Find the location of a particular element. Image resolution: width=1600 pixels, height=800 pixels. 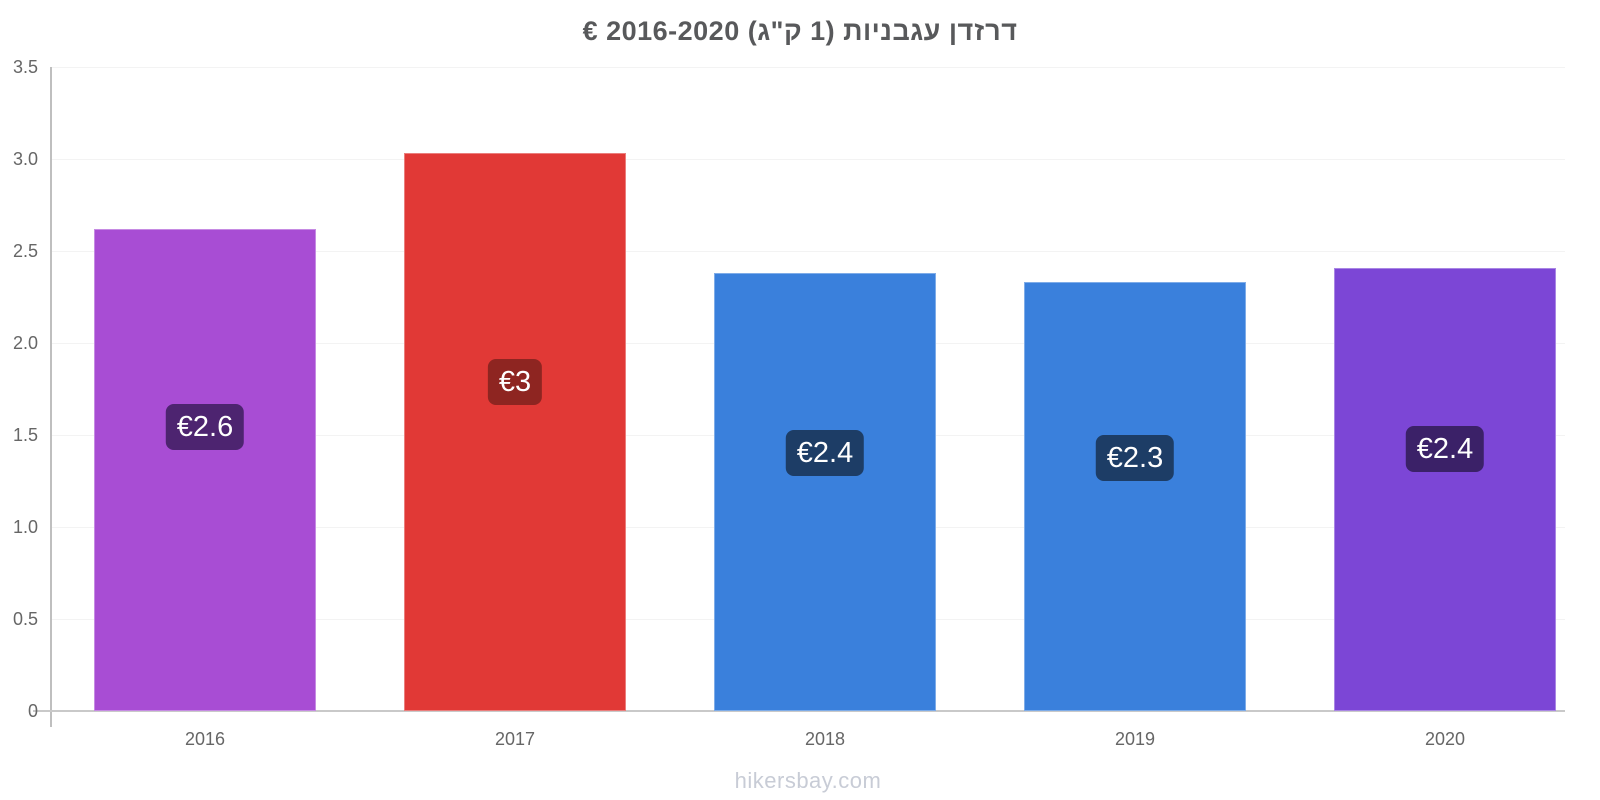

bar-value-label-2017: €3 is located at coordinates (515, 382).